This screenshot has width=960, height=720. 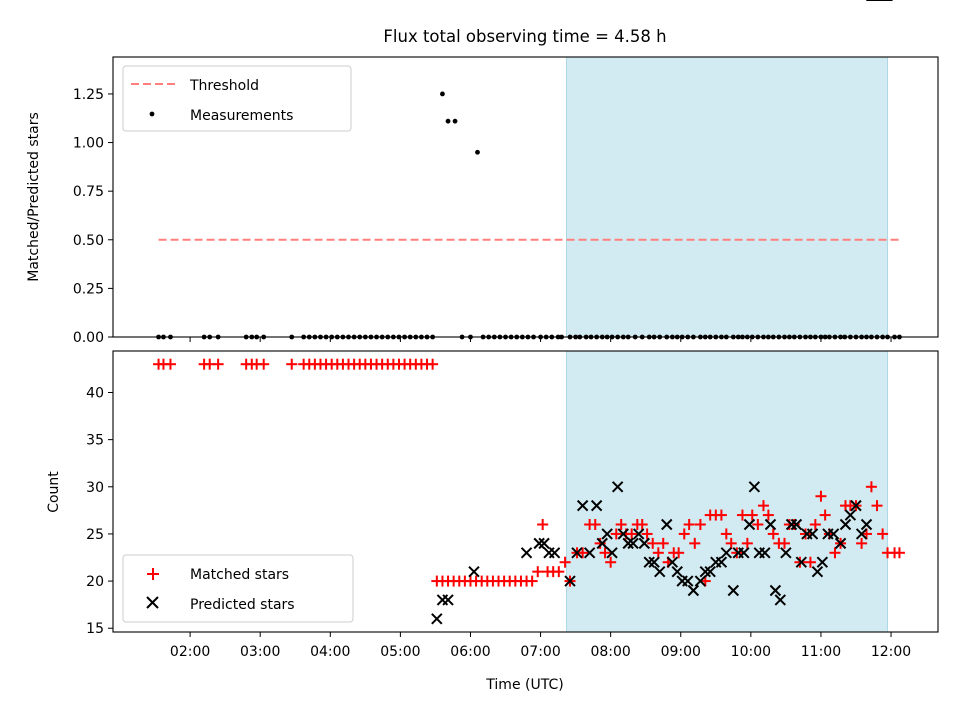 I want to click on bottom-observing-span, so click(x=727, y=491).